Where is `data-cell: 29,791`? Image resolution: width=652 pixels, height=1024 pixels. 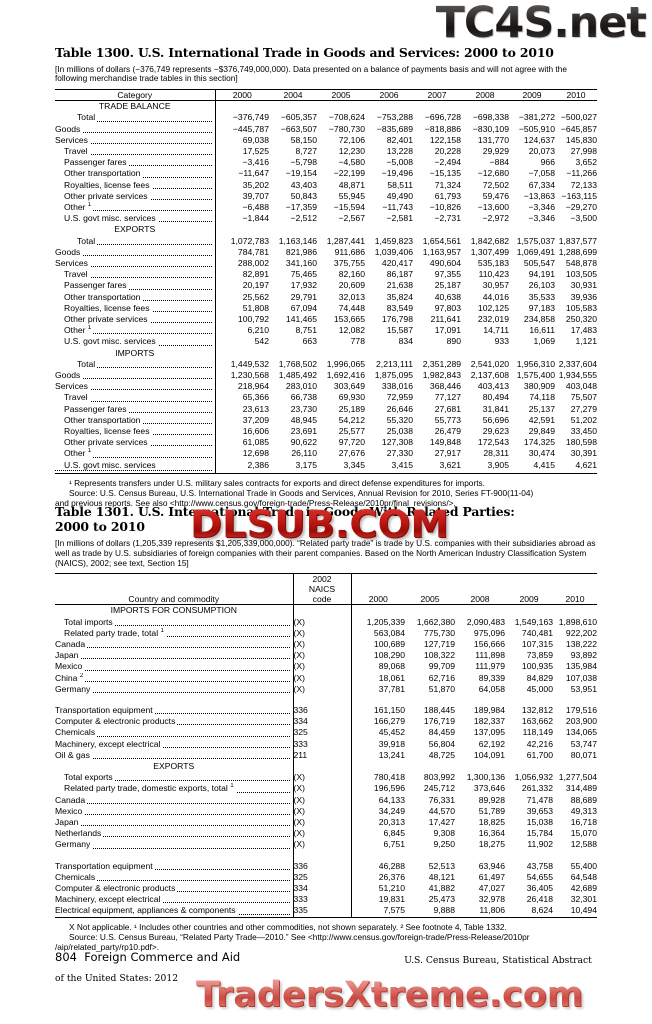
data-cell: 29,791 is located at coordinates (303, 296).